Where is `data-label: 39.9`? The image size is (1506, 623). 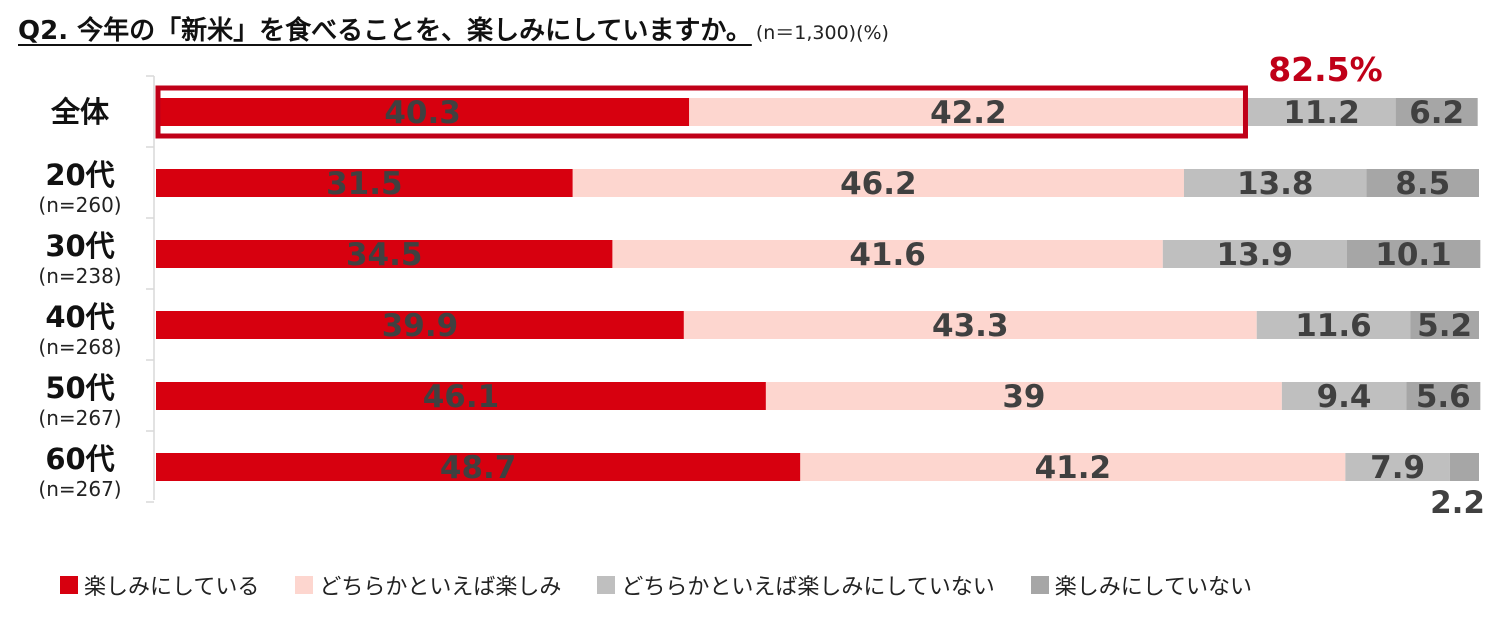 data-label: 39.9 is located at coordinates (420, 326).